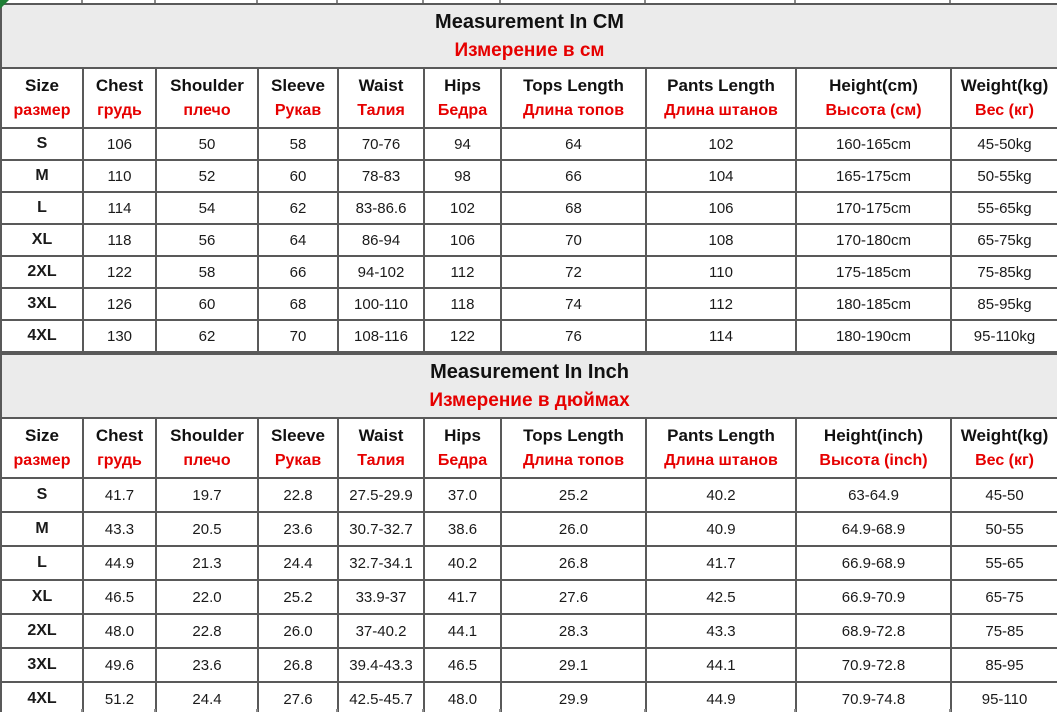  What do you see at coordinates (119, 110) in the screenshot?
I see `column-header-label-ru: грудь` at bounding box center [119, 110].